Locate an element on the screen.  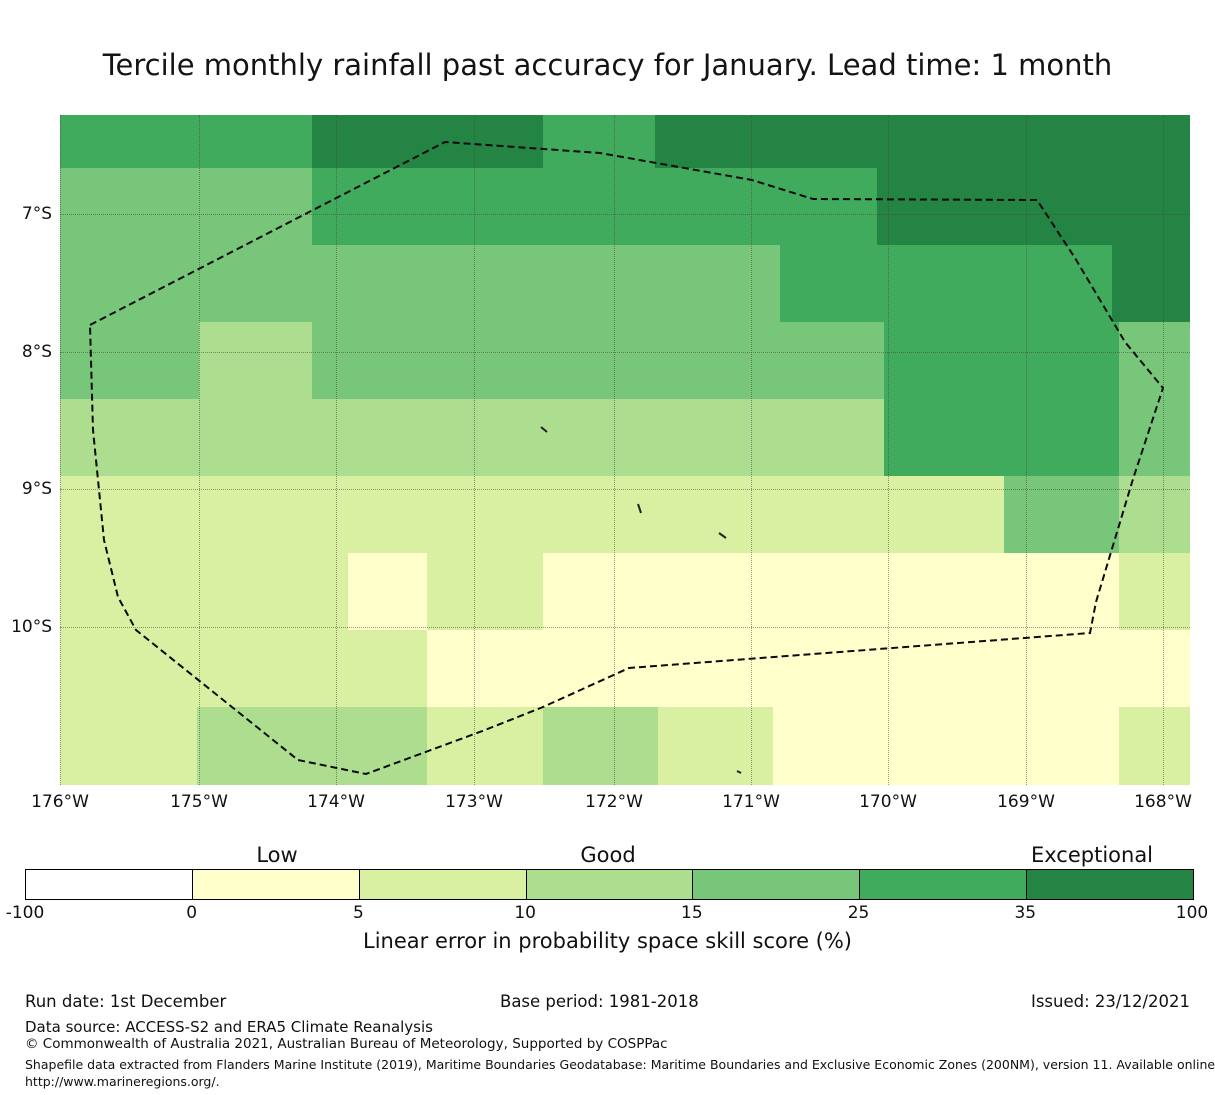
x-tick-label: 170°W is located at coordinates (888, 802).